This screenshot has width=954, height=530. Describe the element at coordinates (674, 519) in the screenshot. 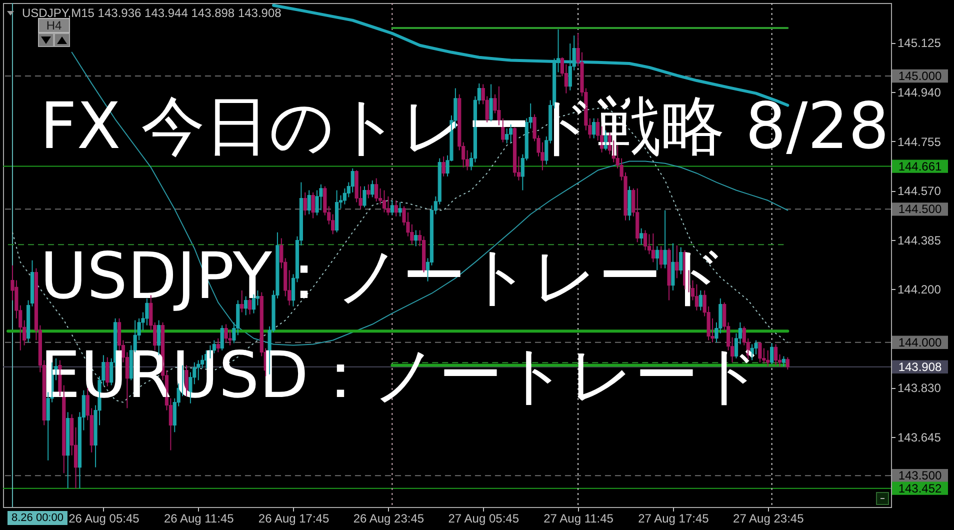

I see `x-tick-label: 27 Aug 17:45` at that location.